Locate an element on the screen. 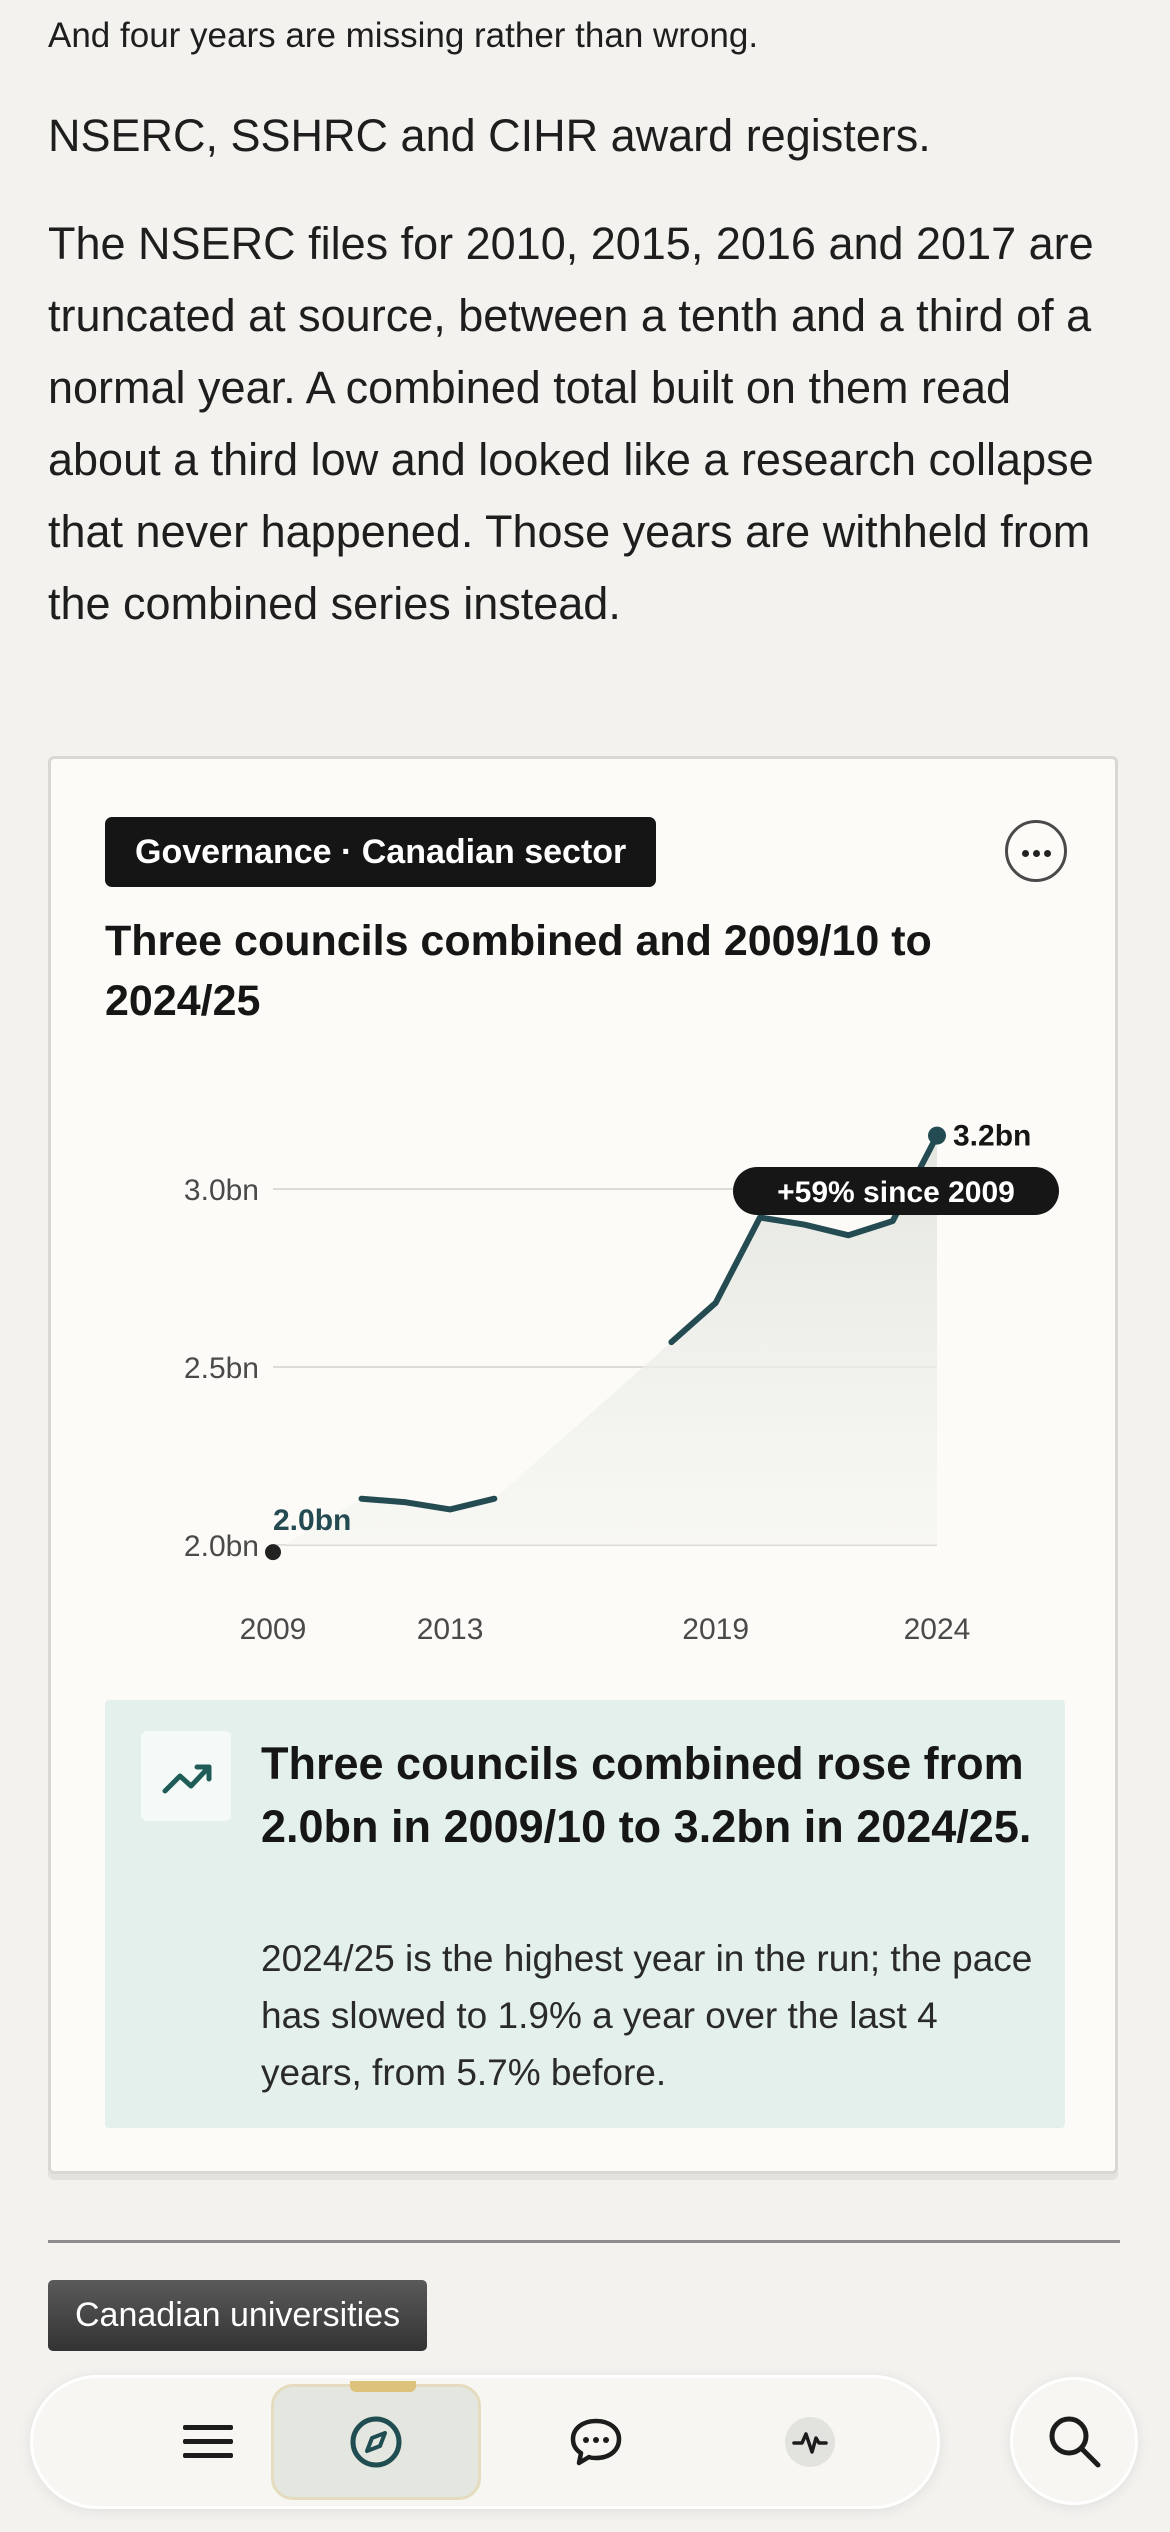 The height and width of the screenshot is (2532, 1170). search-icon is located at coordinates (1075, 2442).